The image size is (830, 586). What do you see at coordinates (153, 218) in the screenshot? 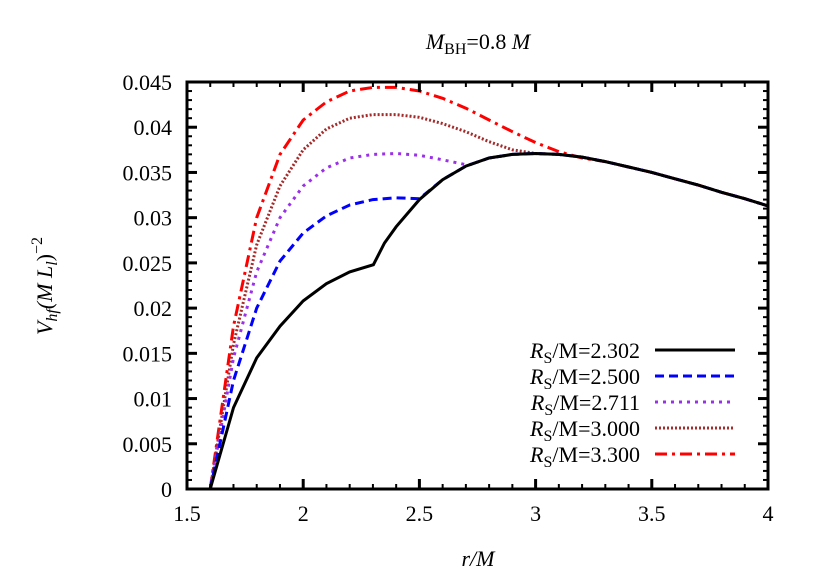
I see `y-tick-label: 0.03` at bounding box center [153, 218].